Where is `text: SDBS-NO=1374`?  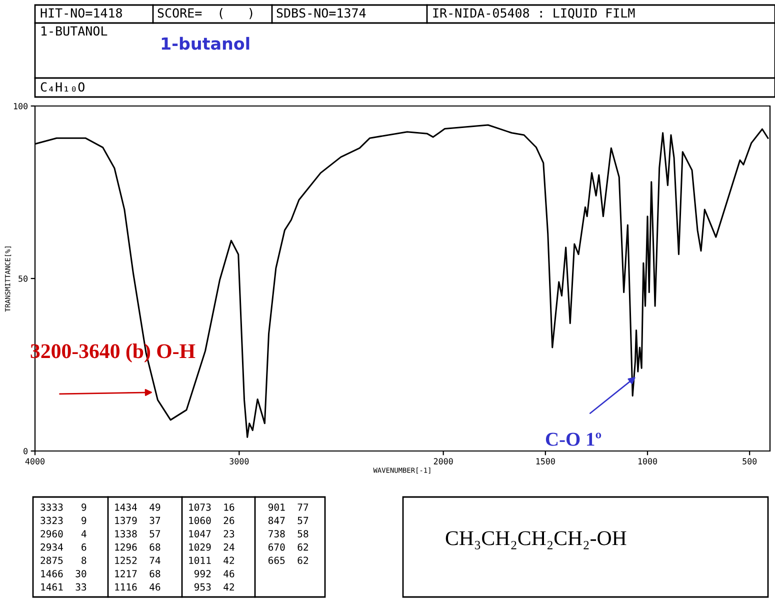 text: SDBS-NO=1374 is located at coordinates (321, 13).